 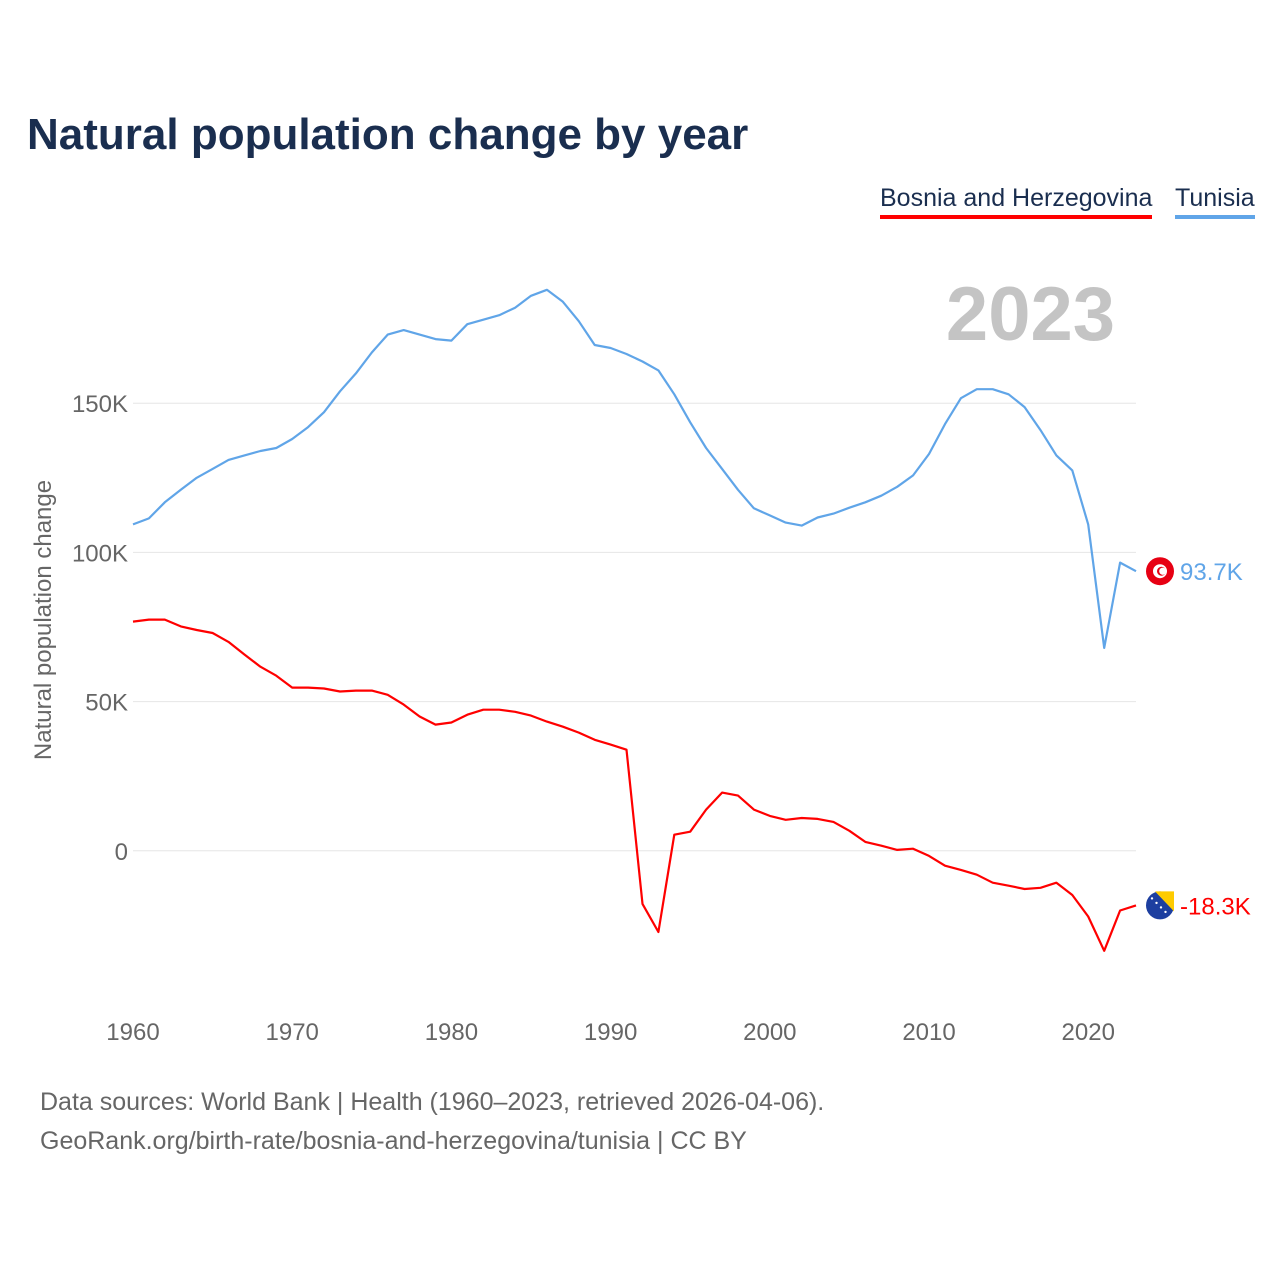 I want to click on end-value-label: -18.3K, so click(x=1215, y=906).